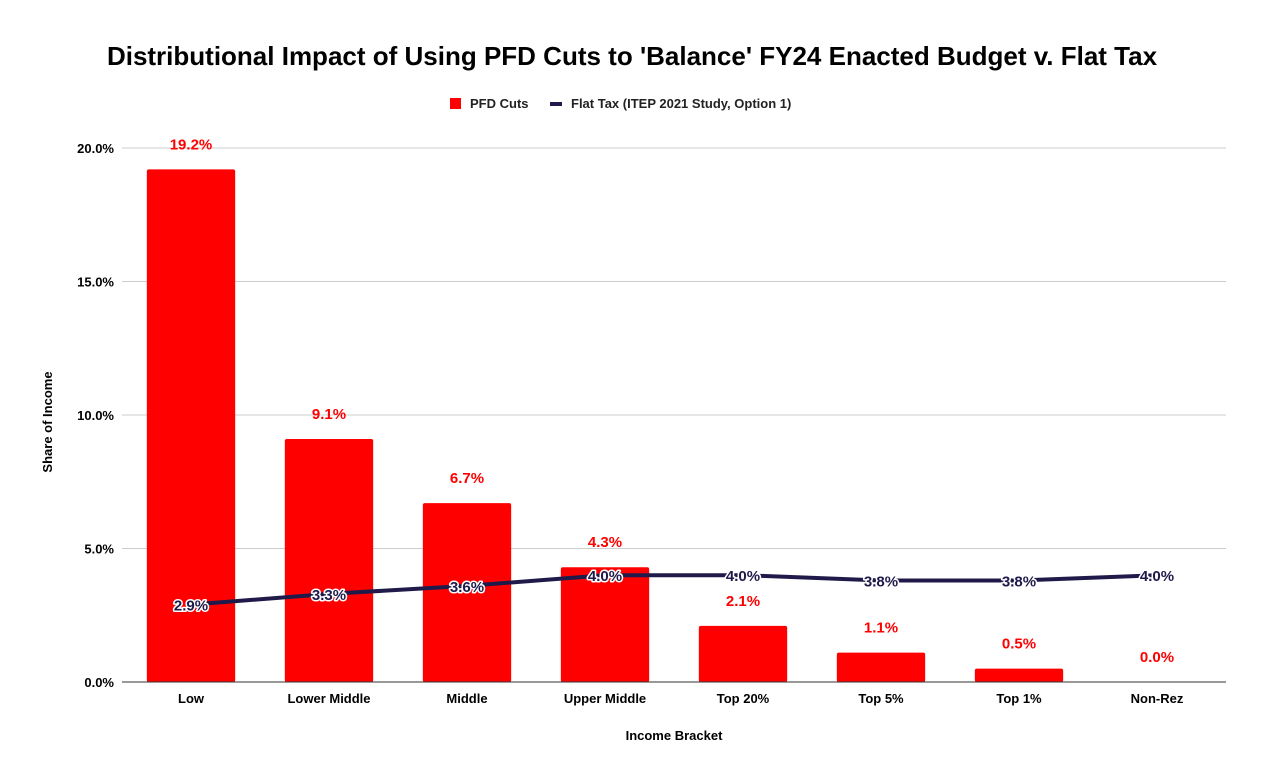  Describe the element at coordinates (605, 542) in the screenshot. I see `bar-data-label: 4.3%` at that location.